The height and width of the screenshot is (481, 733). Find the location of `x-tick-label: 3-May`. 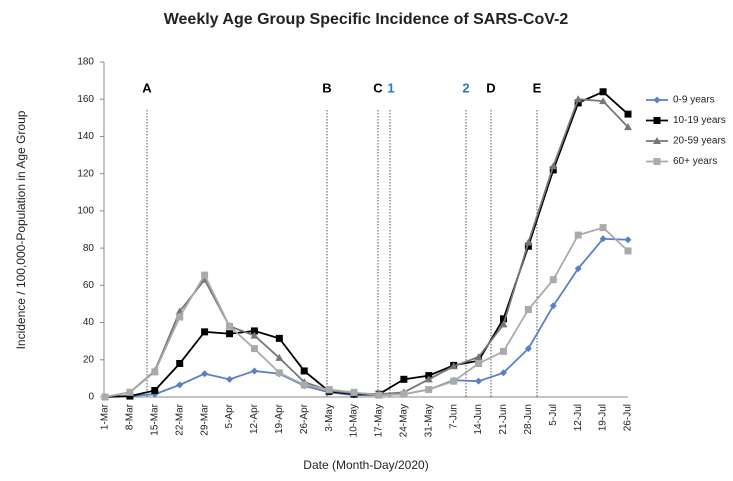

x-tick-label: 3-May is located at coordinates (329, 418).